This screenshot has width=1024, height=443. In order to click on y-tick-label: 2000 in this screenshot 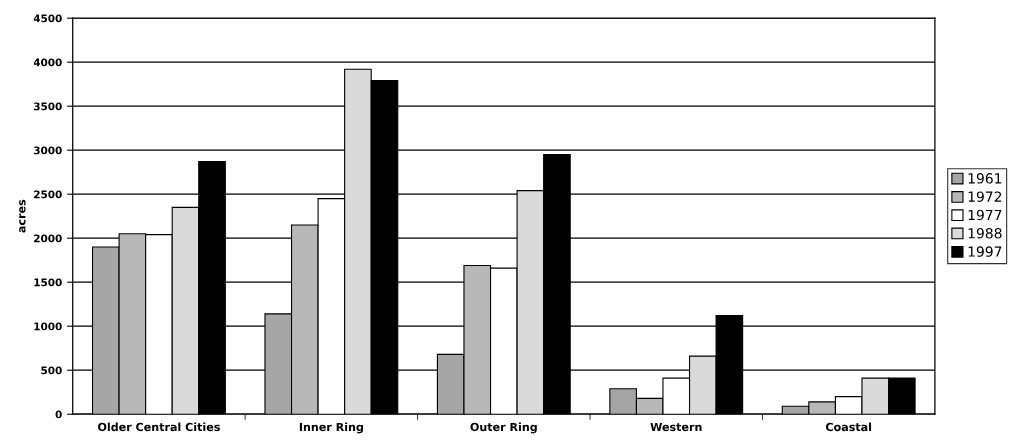, I will do `click(48, 238)`.